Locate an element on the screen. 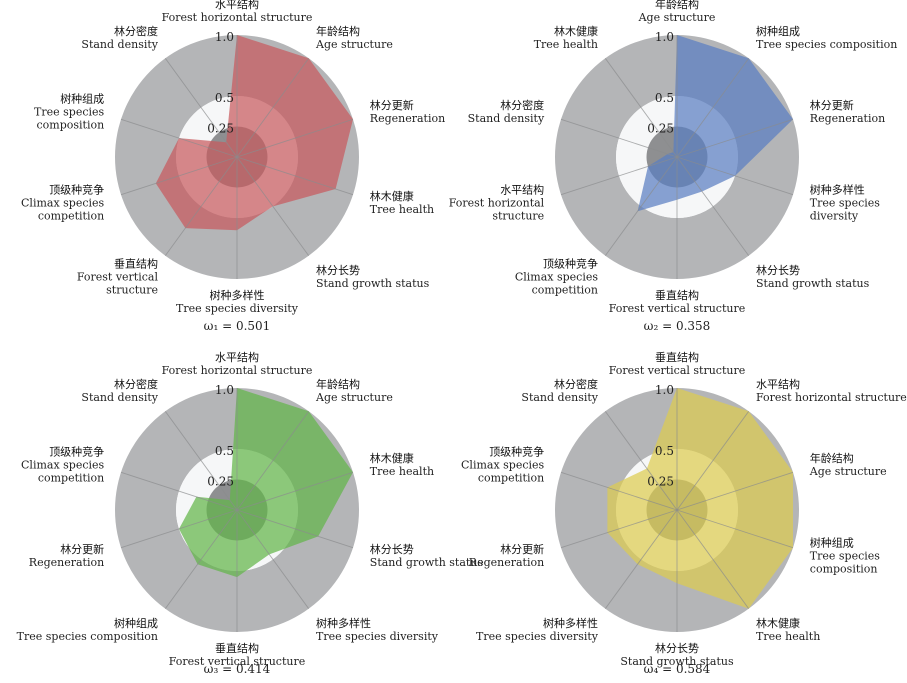 The image size is (907, 683). axis-label-cn: 年龄结构 is located at coordinates (338, 384).